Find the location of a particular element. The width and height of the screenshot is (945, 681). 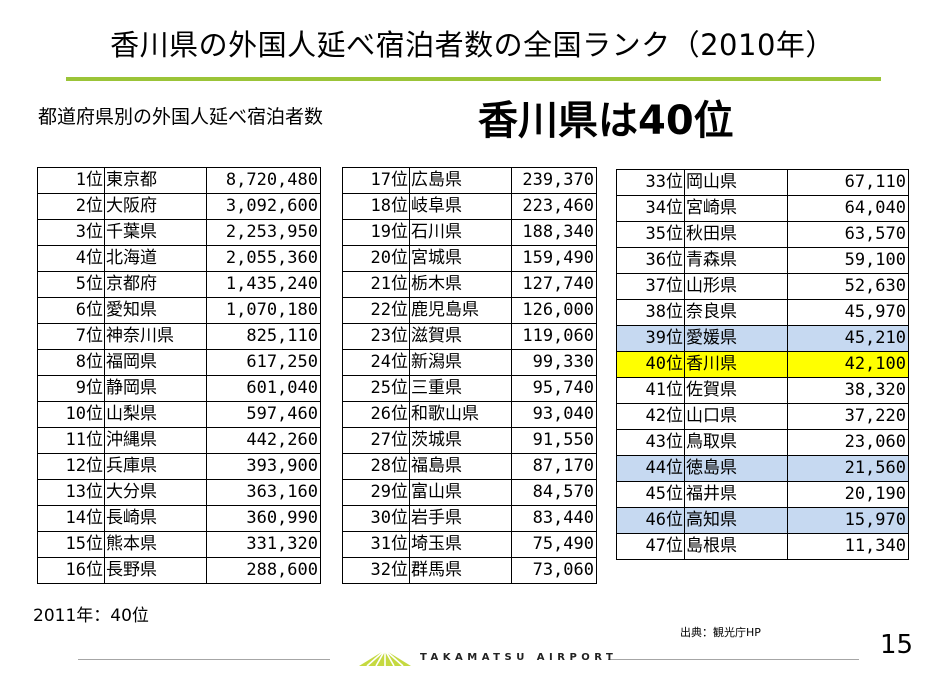

prefecture-cell: 岐阜県 is located at coordinates (460, 206).